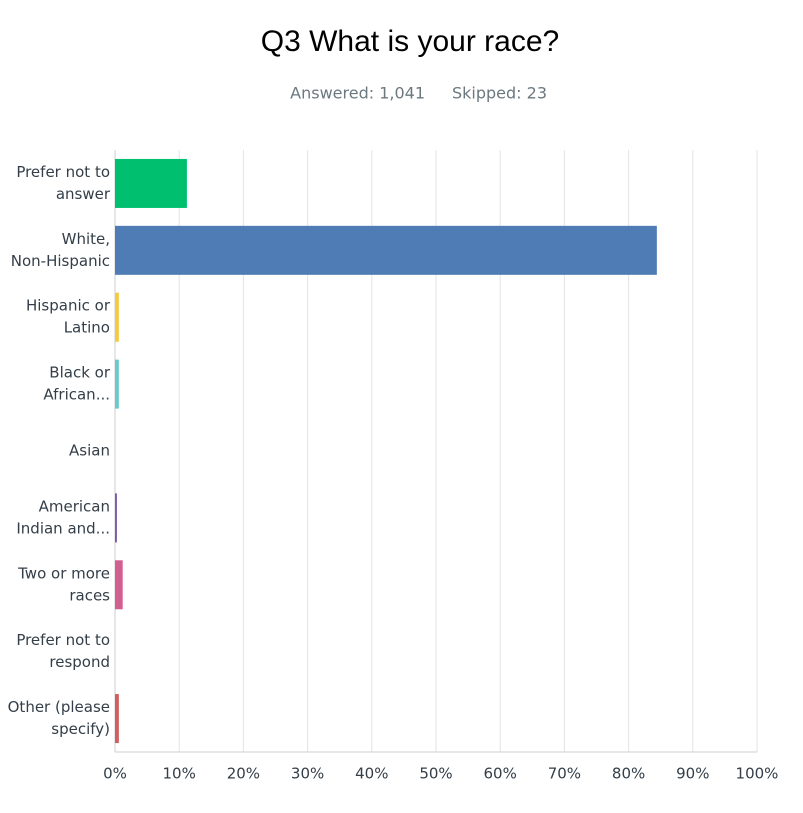 The width and height of the screenshot is (803, 813). I want to click on x-tick-label: 20%, so click(243, 774).